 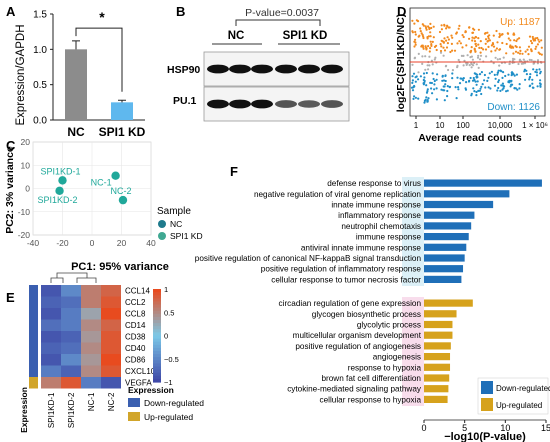 I want to click on e-col-label: SPI1KD-1, so click(x=51, y=410).